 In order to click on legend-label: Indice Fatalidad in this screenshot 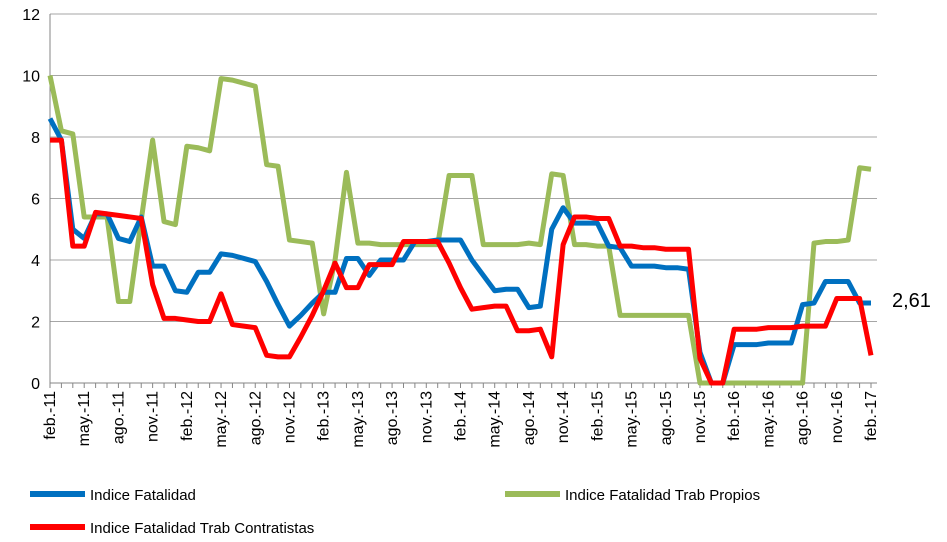, I will do `click(143, 495)`.